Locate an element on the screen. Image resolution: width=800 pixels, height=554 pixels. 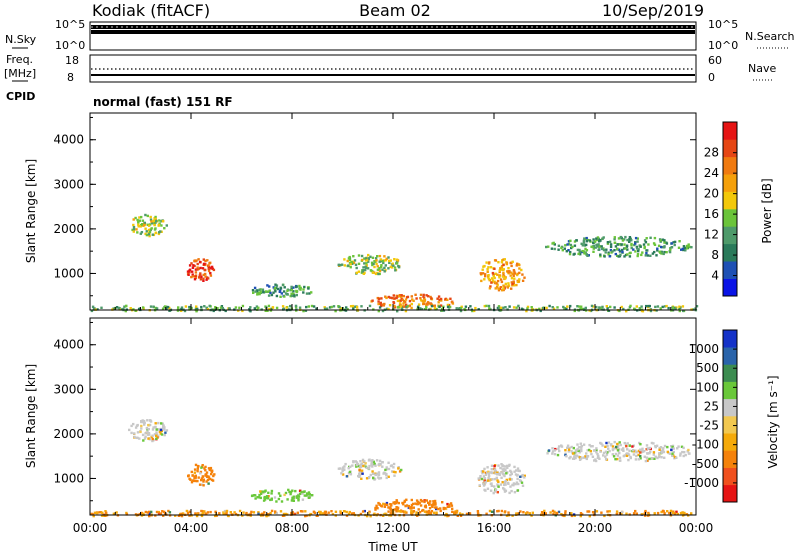
power-echo-region is located at coordinates (502, 275).